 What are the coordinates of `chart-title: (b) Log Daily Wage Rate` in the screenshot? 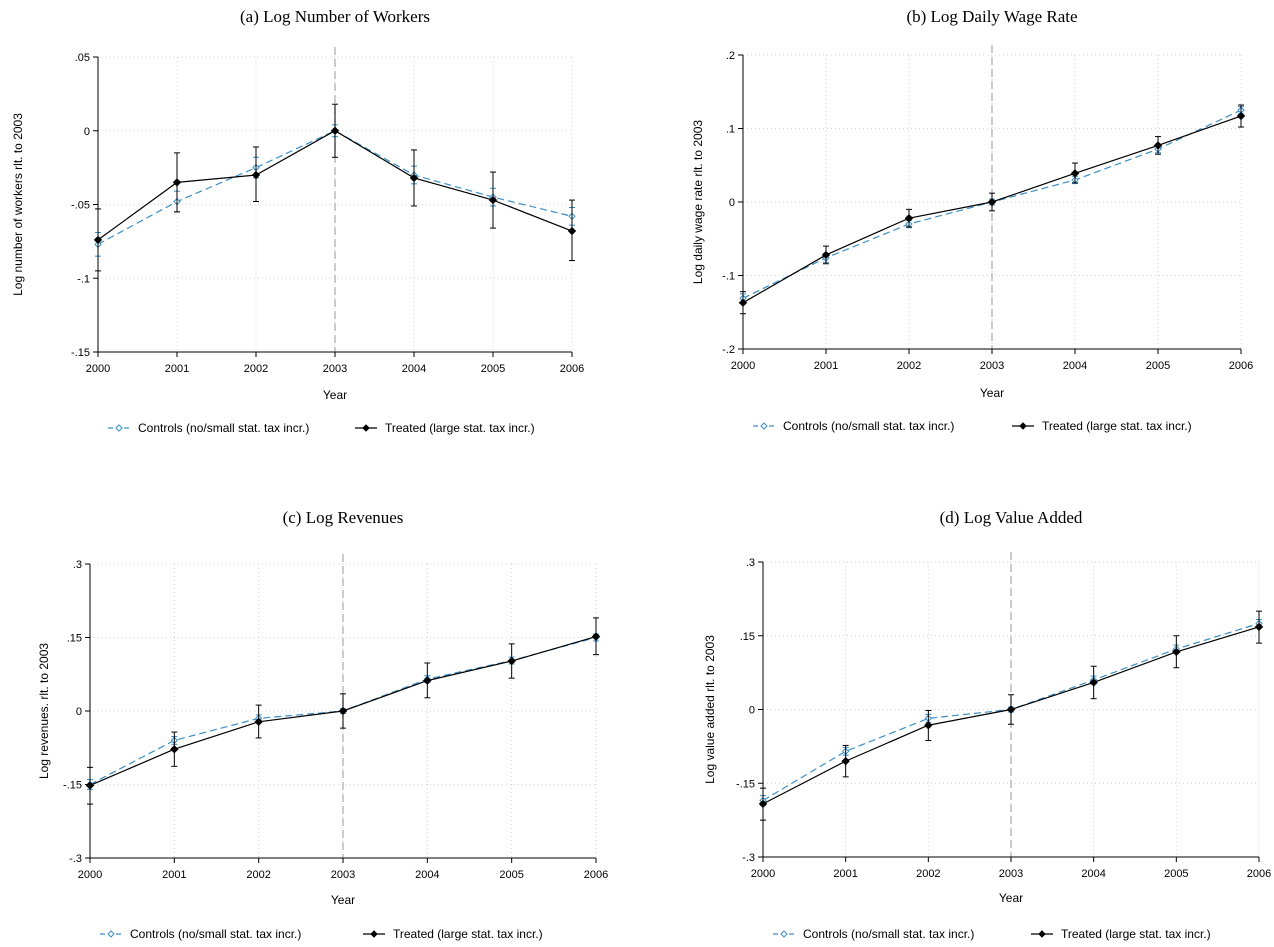 It's located at (991, 16).